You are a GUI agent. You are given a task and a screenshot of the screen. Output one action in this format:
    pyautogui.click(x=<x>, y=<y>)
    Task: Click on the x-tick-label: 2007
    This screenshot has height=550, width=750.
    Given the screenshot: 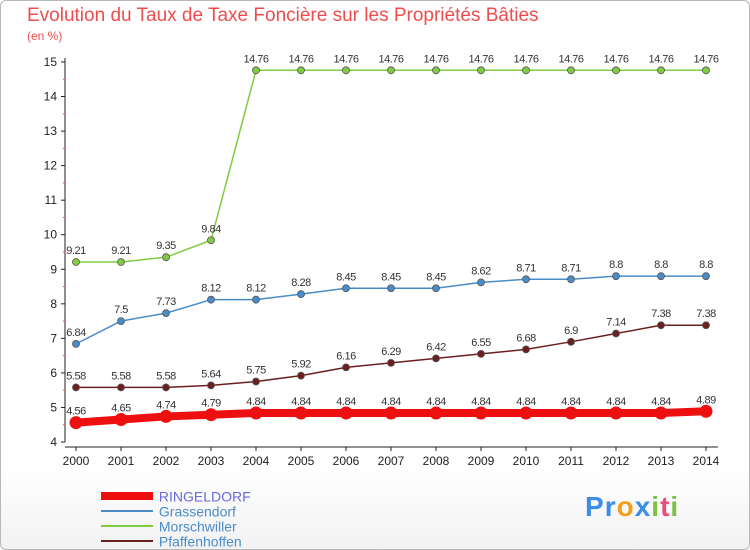 What is the action you would take?
    pyautogui.click(x=391, y=461)
    